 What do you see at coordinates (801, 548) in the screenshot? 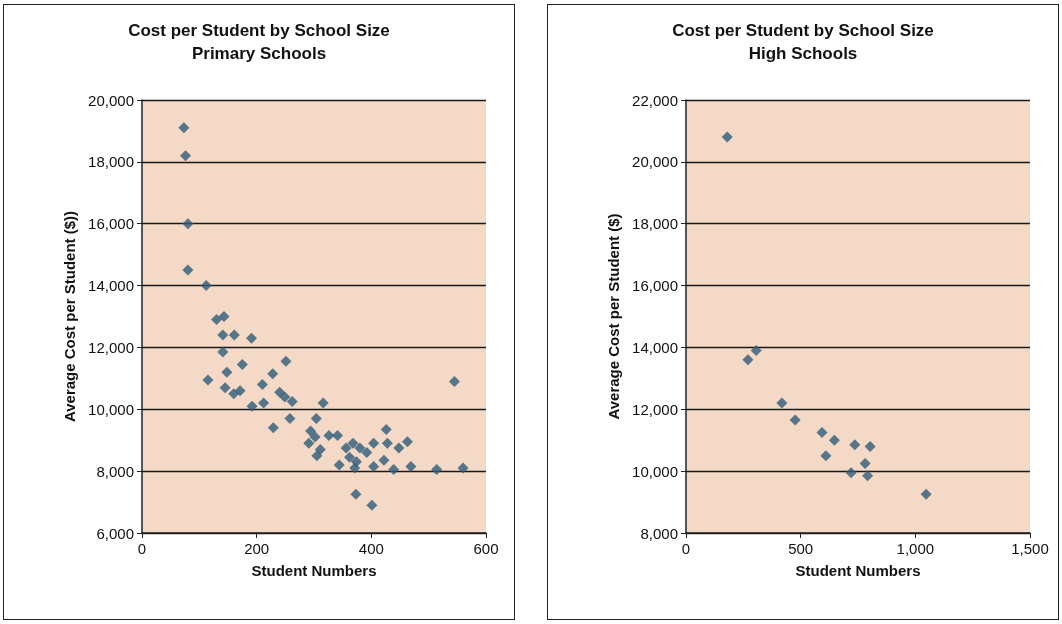
I see `x-tick-label: 500` at bounding box center [801, 548].